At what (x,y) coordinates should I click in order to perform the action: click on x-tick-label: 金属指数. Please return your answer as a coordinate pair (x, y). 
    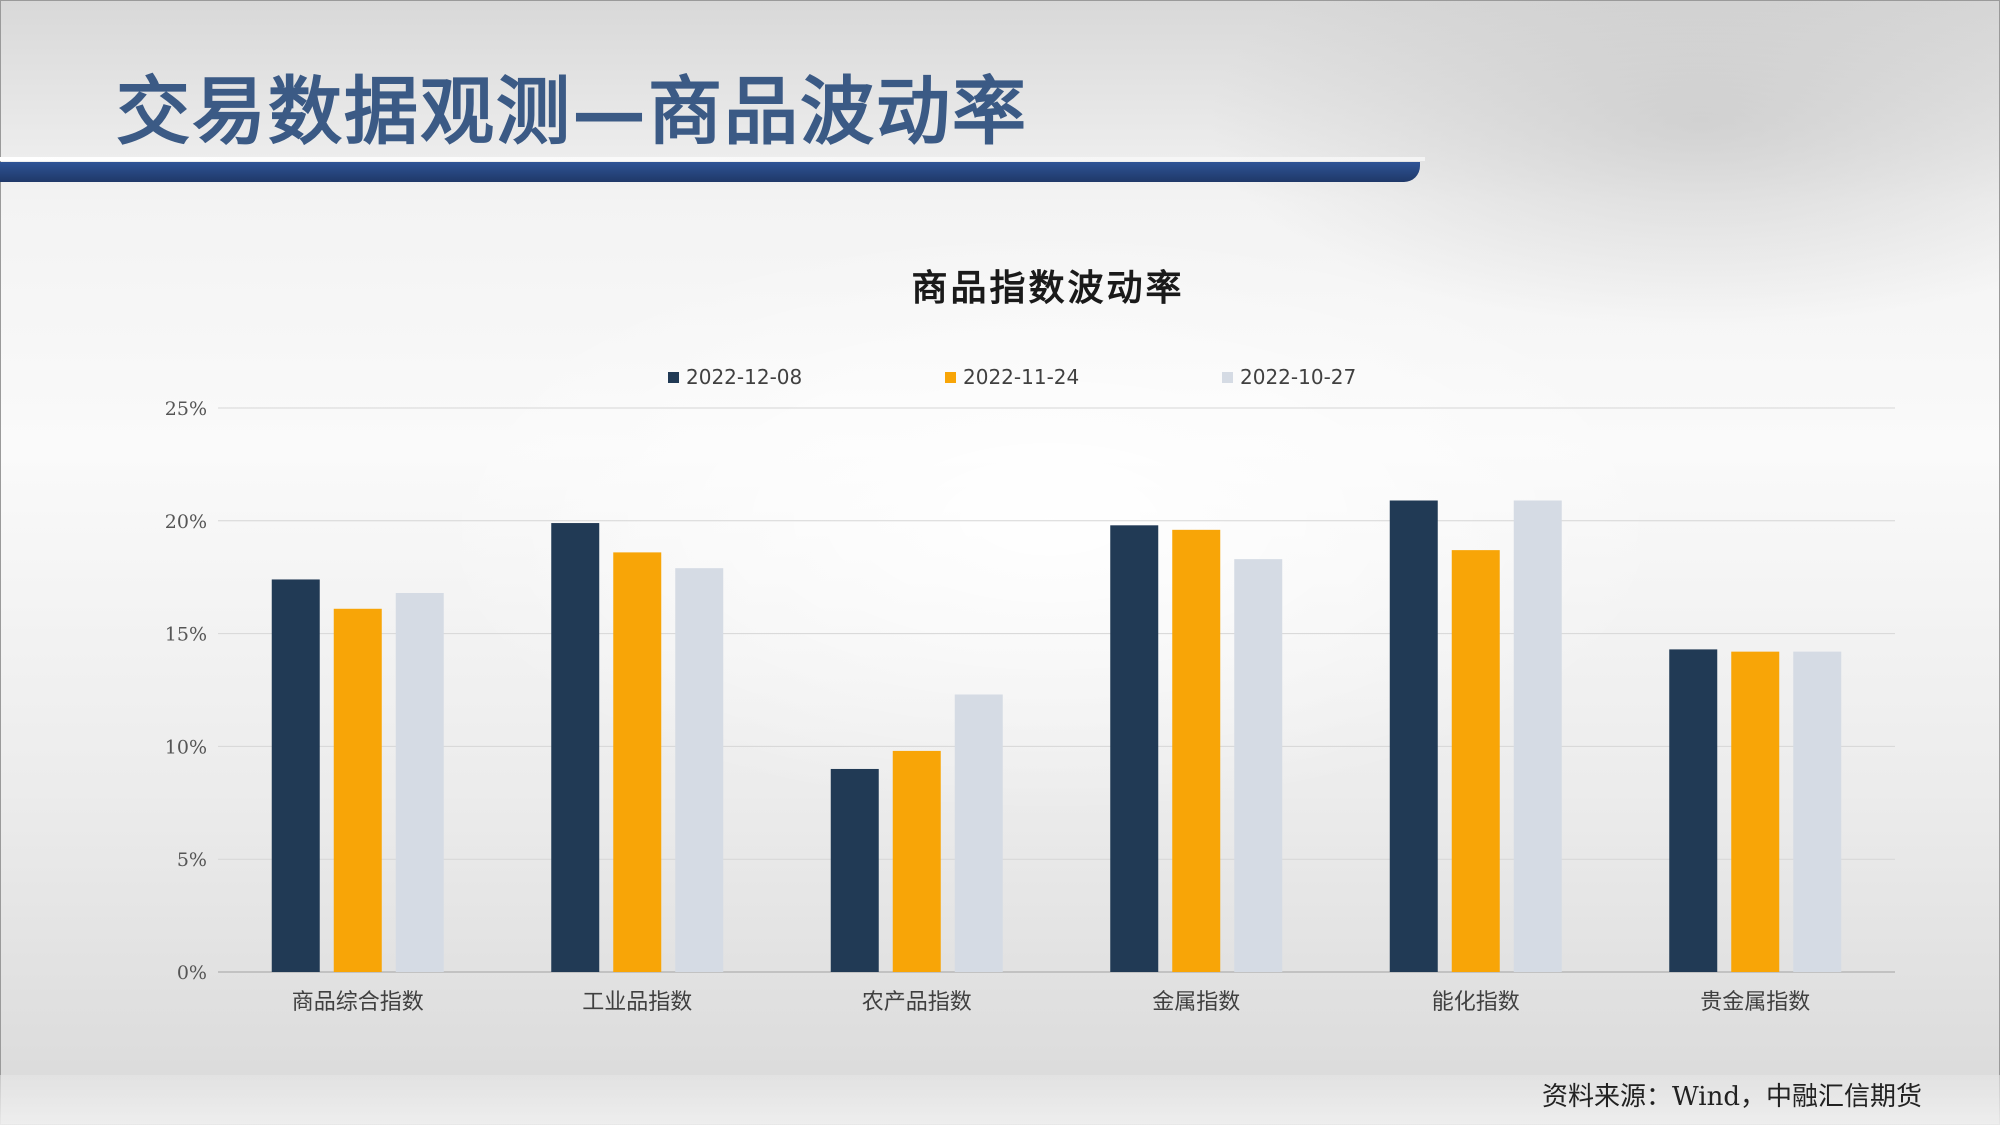
    Looking at the image, I should click on (1196, 1002).